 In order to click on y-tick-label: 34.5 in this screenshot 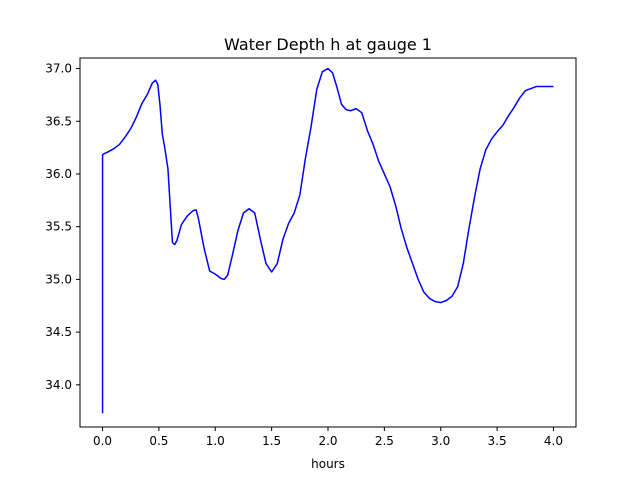, I will do `click(58, 332)`.